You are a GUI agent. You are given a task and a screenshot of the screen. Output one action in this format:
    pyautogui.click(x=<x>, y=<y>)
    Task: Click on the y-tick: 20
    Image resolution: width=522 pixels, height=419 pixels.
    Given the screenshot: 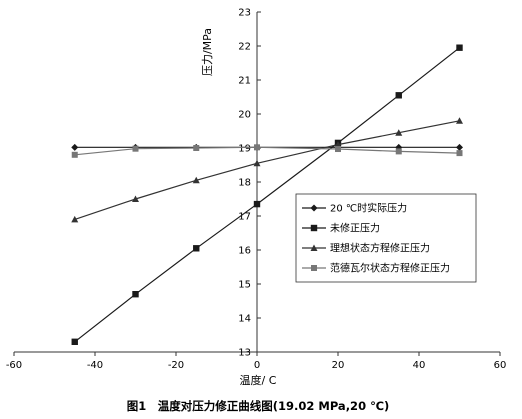 What is the action you would take?
    pyautogui.click(x=249, y=115)
    